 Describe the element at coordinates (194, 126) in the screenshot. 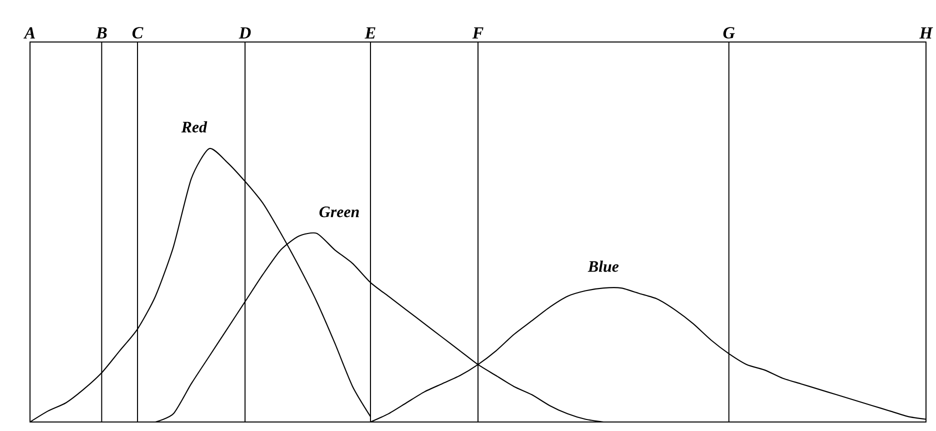

I see `series-label: Red` at that location.